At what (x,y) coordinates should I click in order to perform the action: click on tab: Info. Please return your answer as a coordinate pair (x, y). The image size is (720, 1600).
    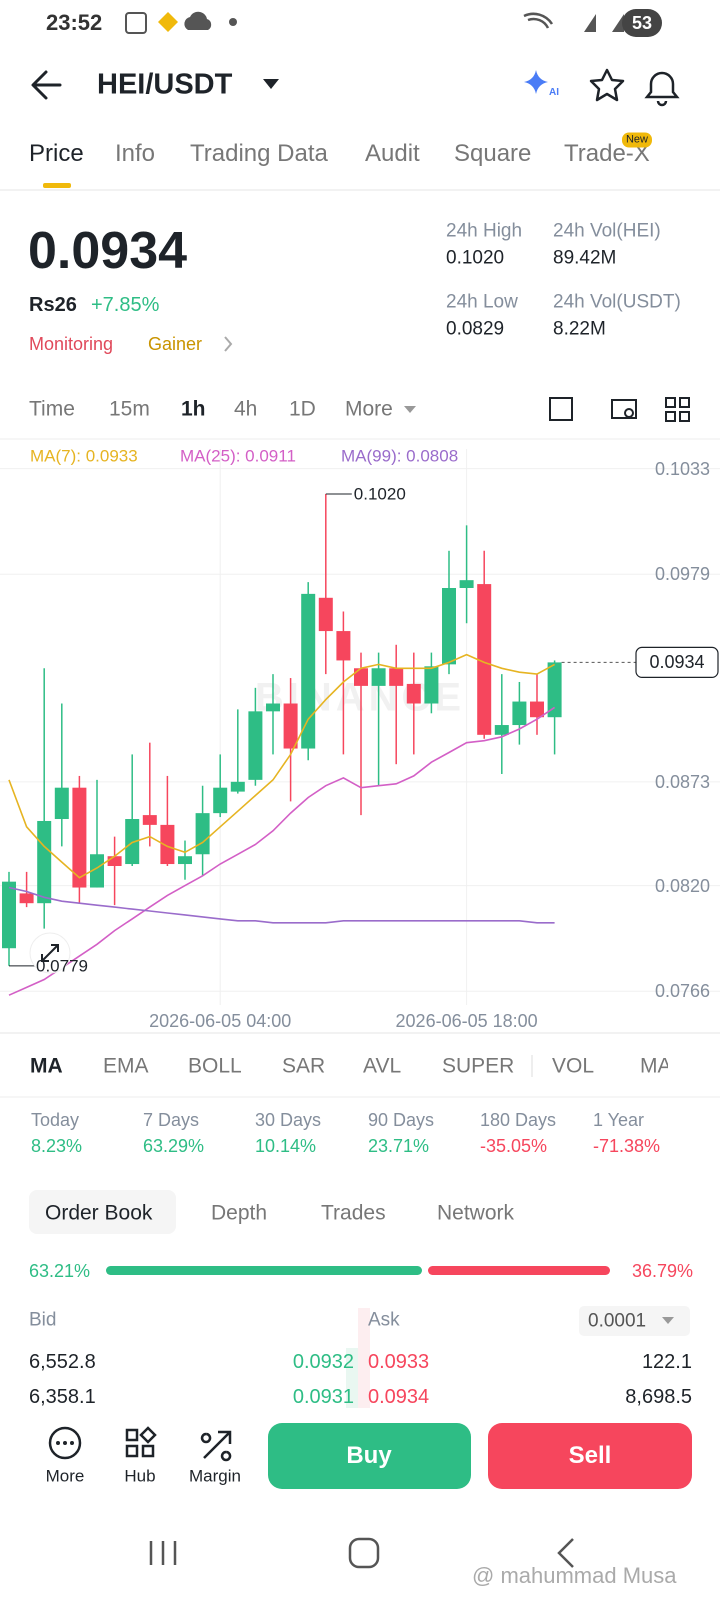
    Looking at the image, I should click on (135, 153).